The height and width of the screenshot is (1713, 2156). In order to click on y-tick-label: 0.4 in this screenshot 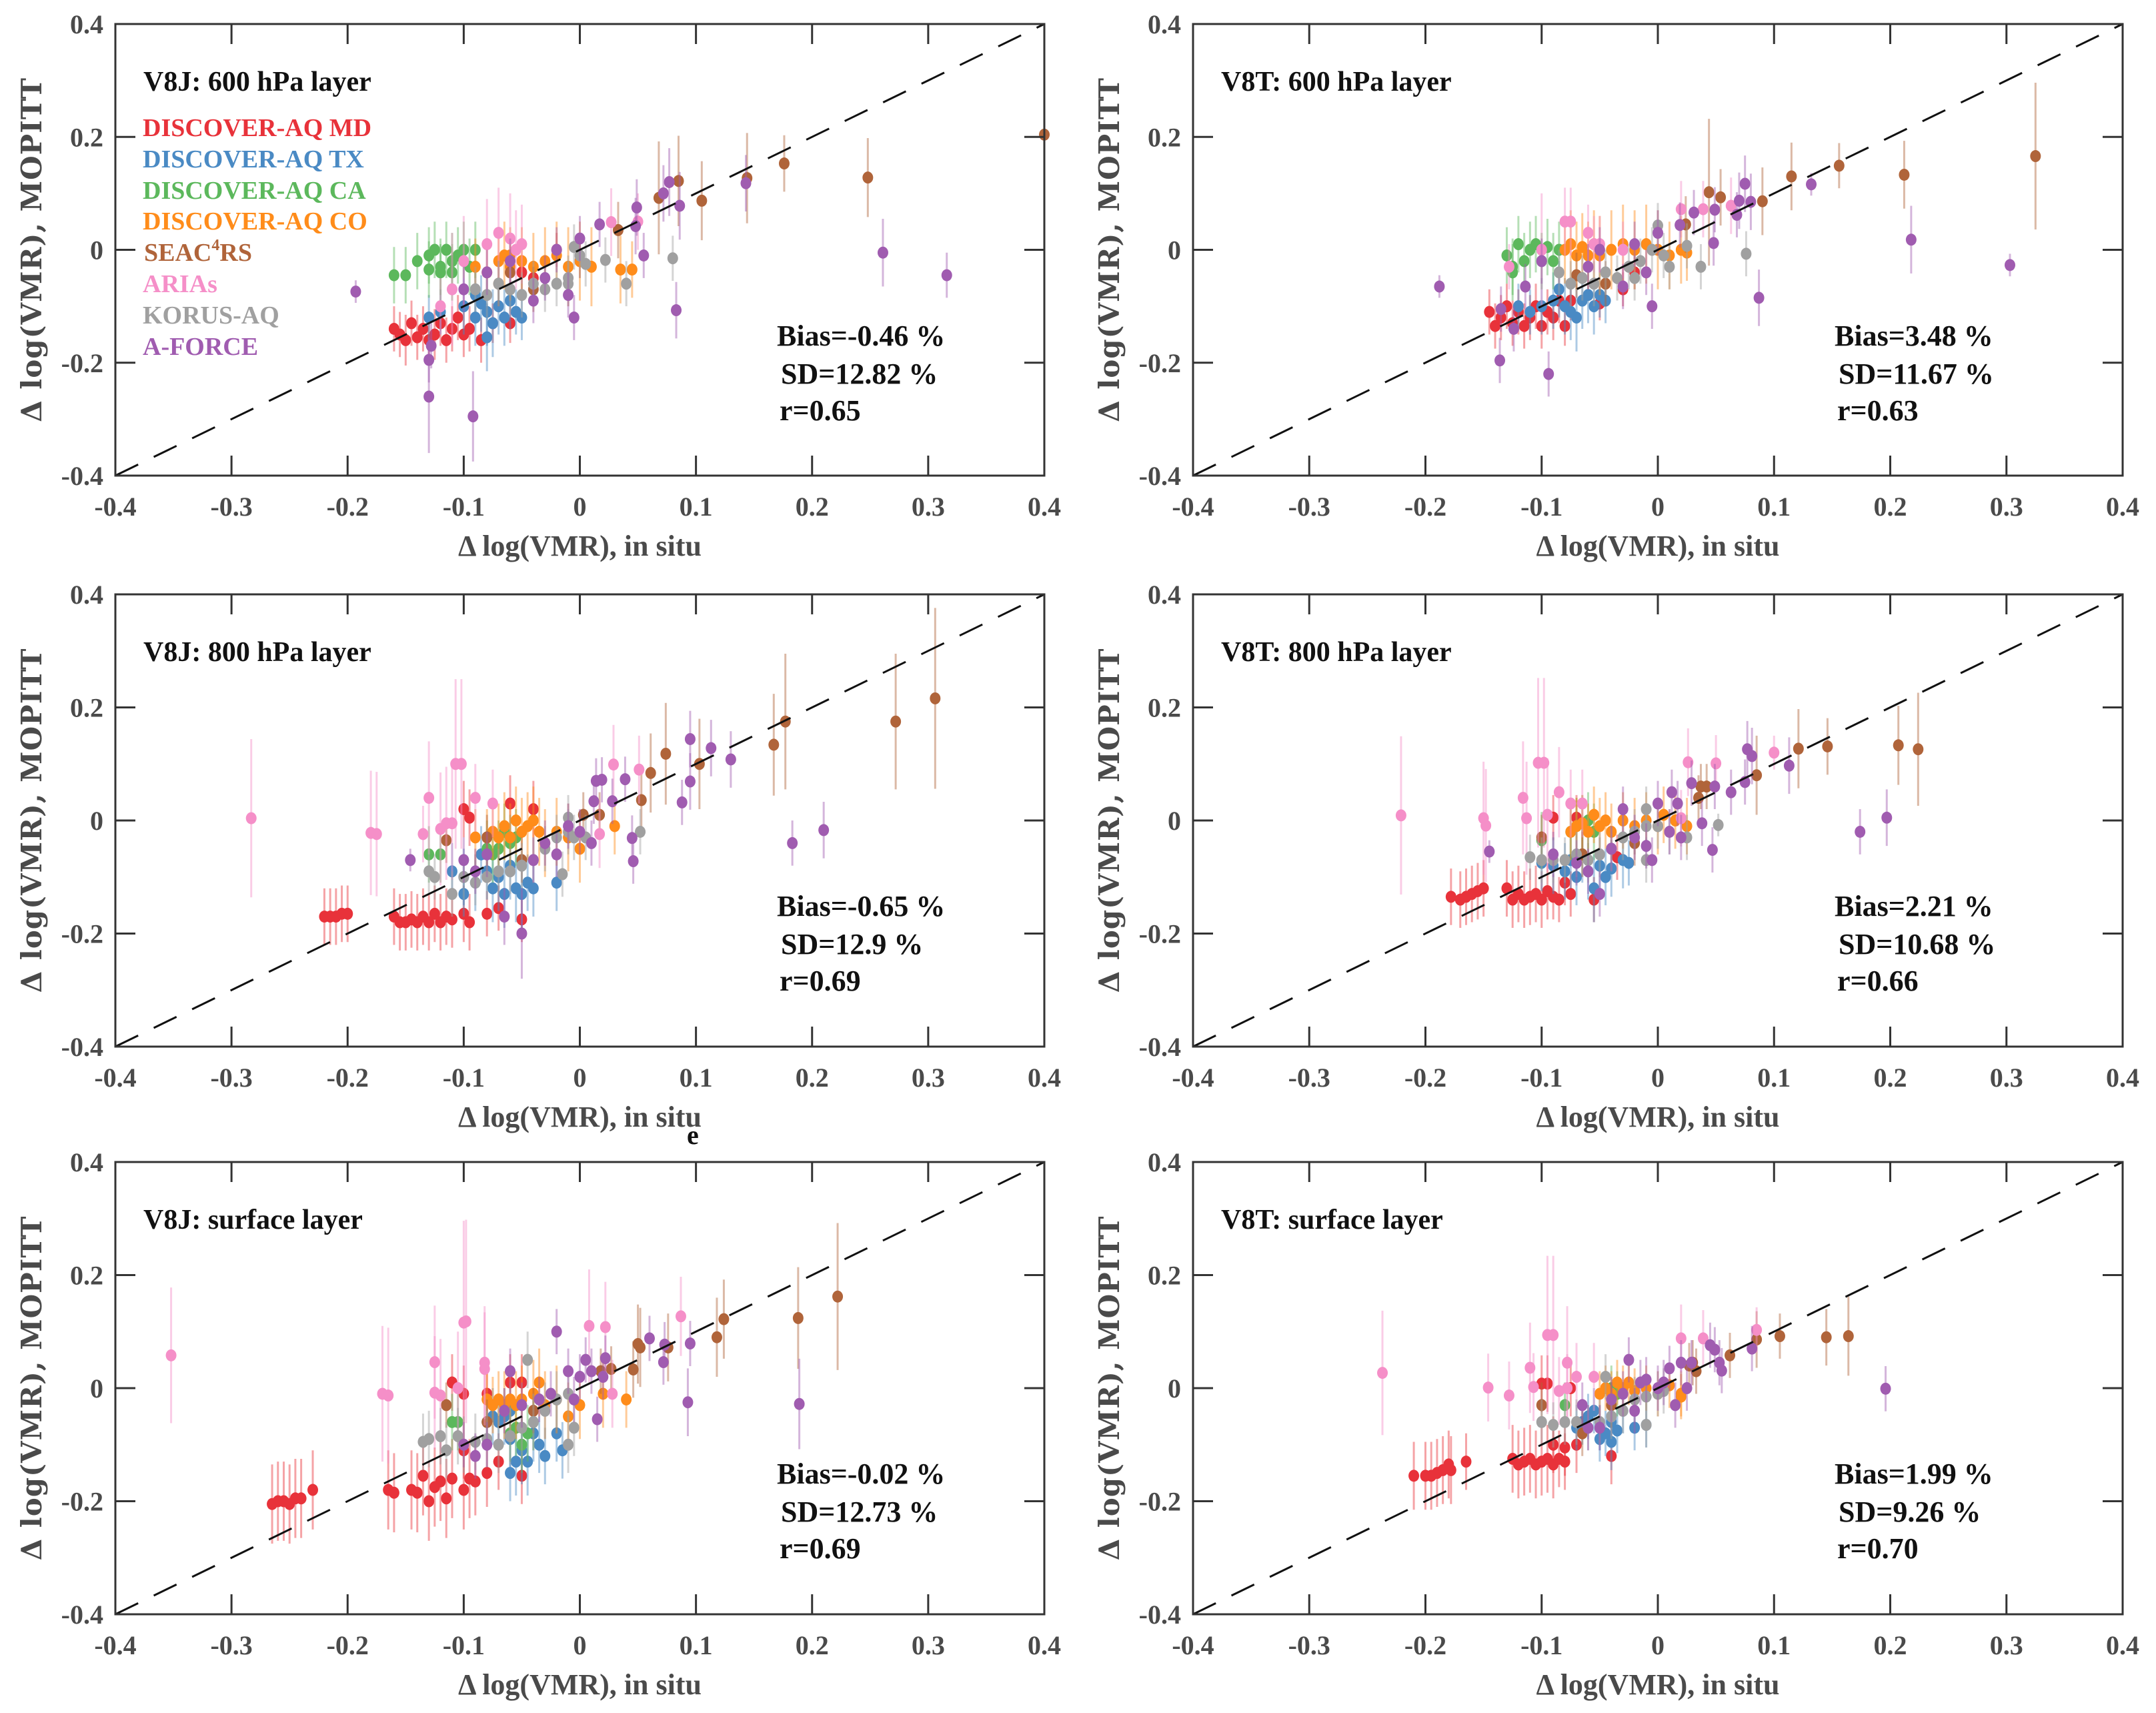, I will do `click(1164, 24)`.